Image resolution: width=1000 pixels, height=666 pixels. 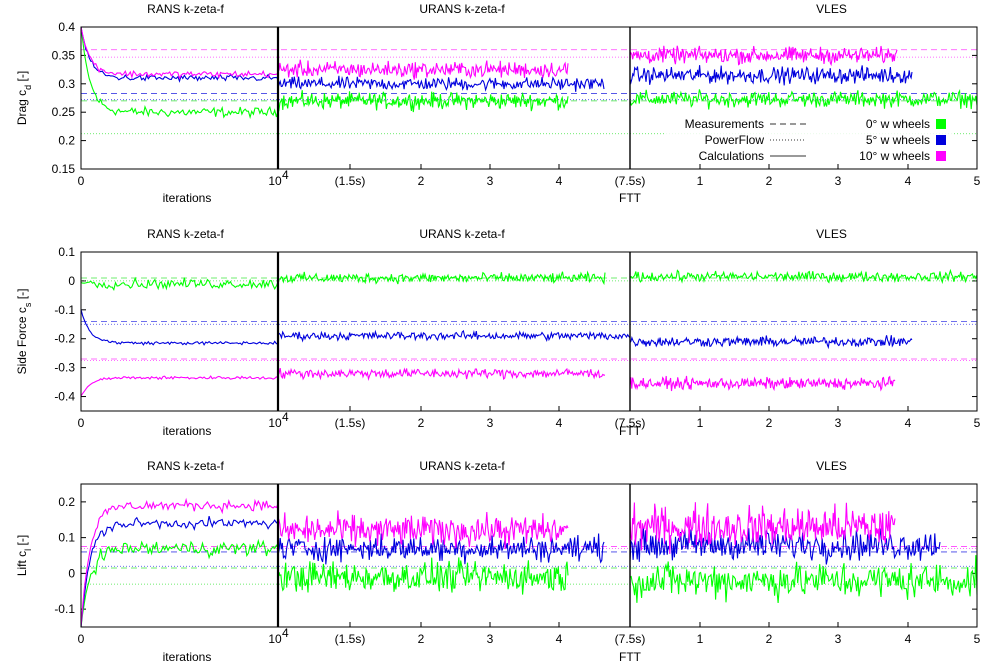 What do you see at coordinates (64, 55) in the screenshot?
I see `y-tick-label: 0.35` at bounding box center [64, 55].